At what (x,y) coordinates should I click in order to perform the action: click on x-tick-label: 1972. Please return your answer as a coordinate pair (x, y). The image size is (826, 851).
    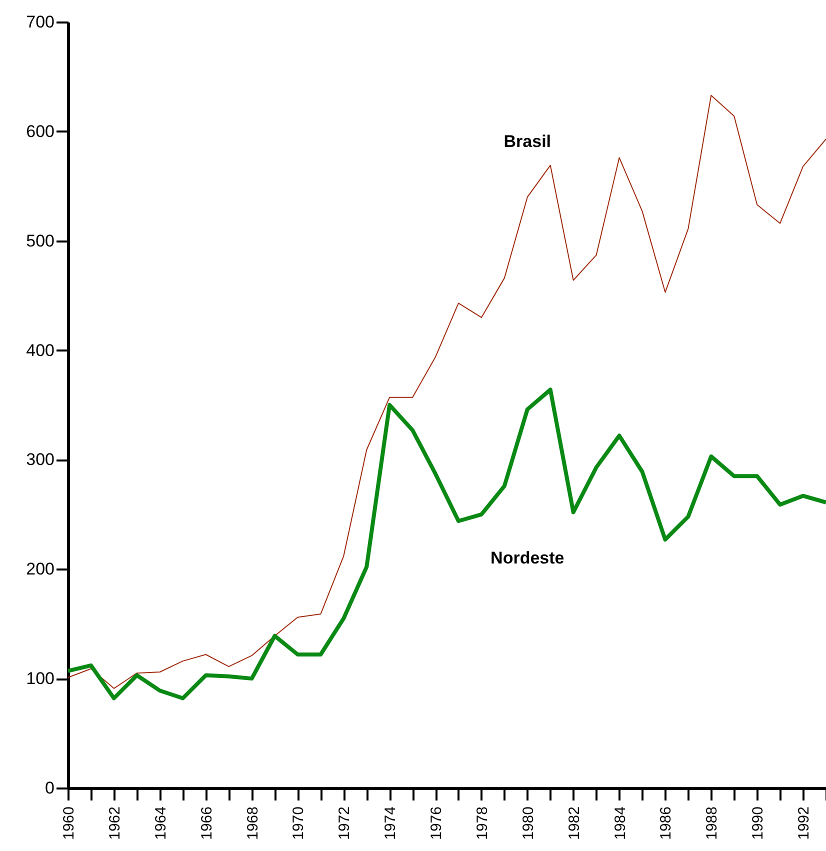
    Looking at the image, I should click on (345, 823).